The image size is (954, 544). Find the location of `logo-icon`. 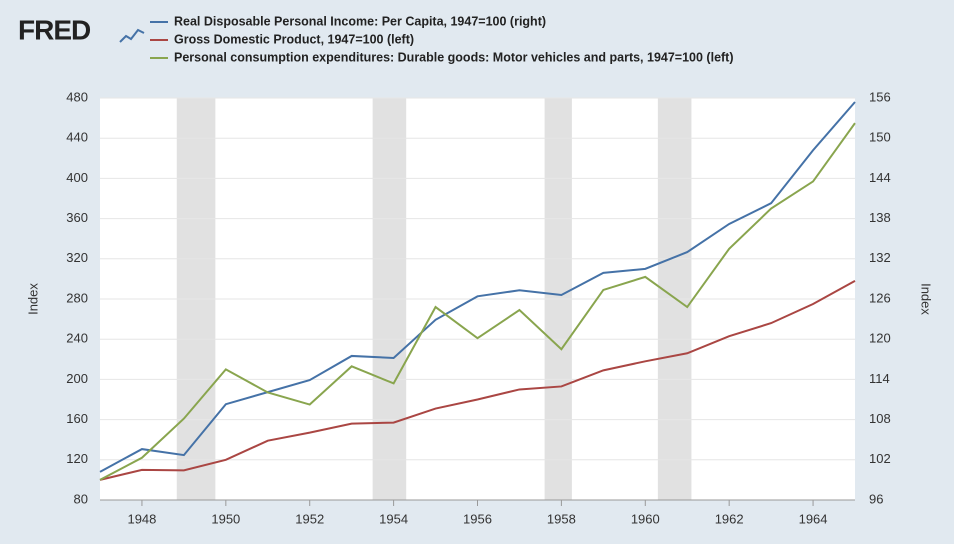

logo-icon is located at coordinates (132, 35).